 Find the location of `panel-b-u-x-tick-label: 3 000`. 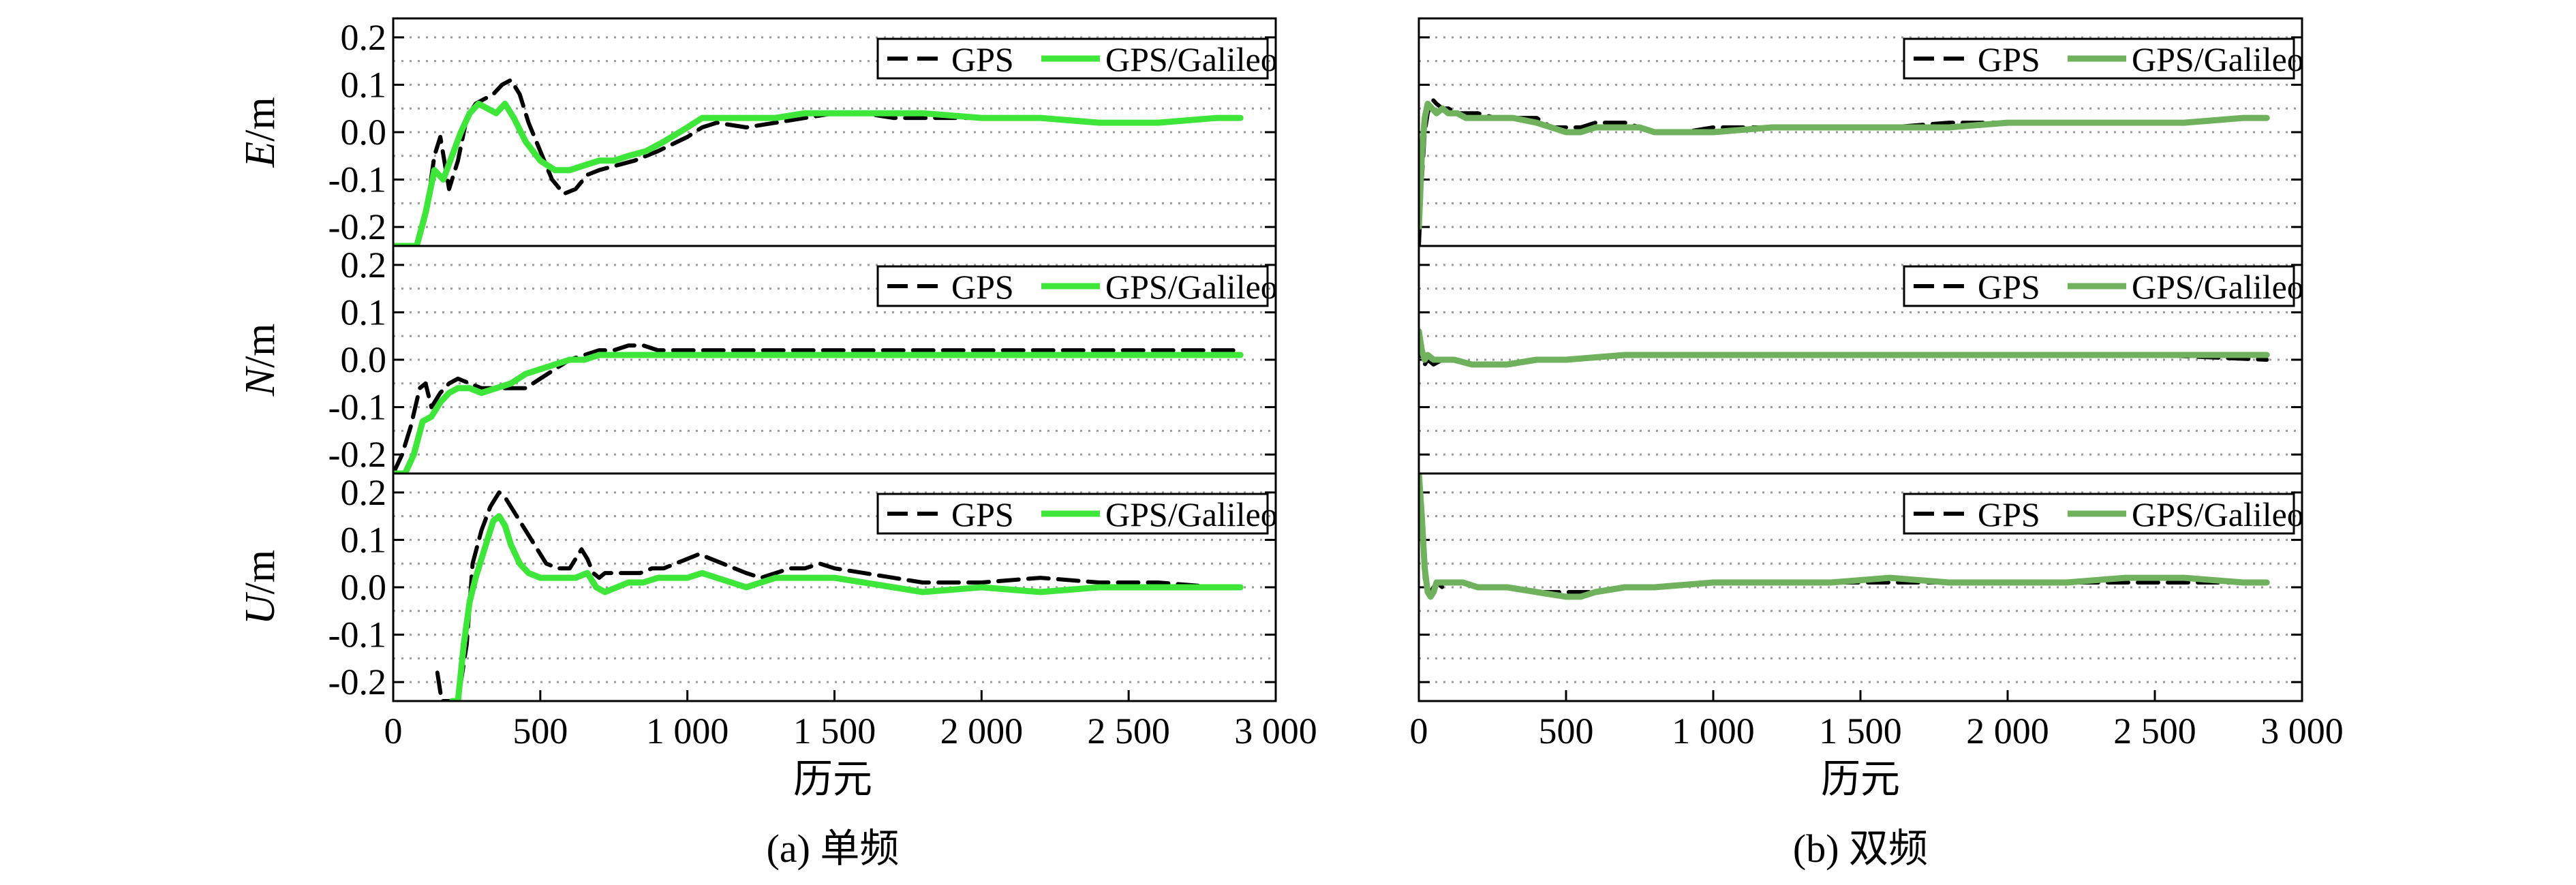

panel-b-u-x-tick-label: 3 000 is located at coordinates (2302, 731).